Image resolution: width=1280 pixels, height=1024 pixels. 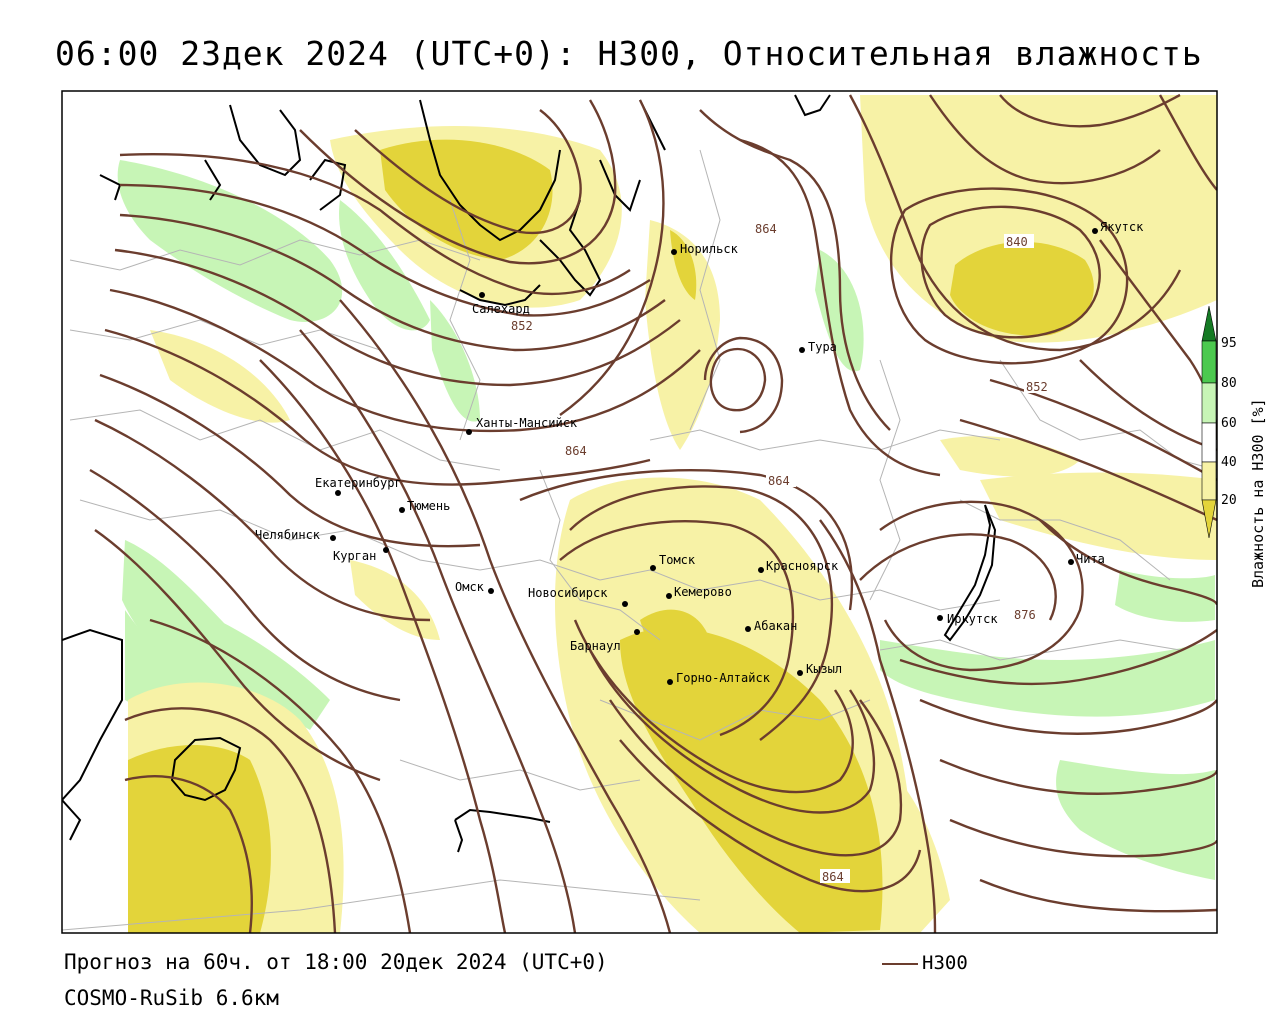 What do you see at coordinates (428, 506) in the screenshot?
I see `svg-text: Тюмень` at bounding box center [428, 506].